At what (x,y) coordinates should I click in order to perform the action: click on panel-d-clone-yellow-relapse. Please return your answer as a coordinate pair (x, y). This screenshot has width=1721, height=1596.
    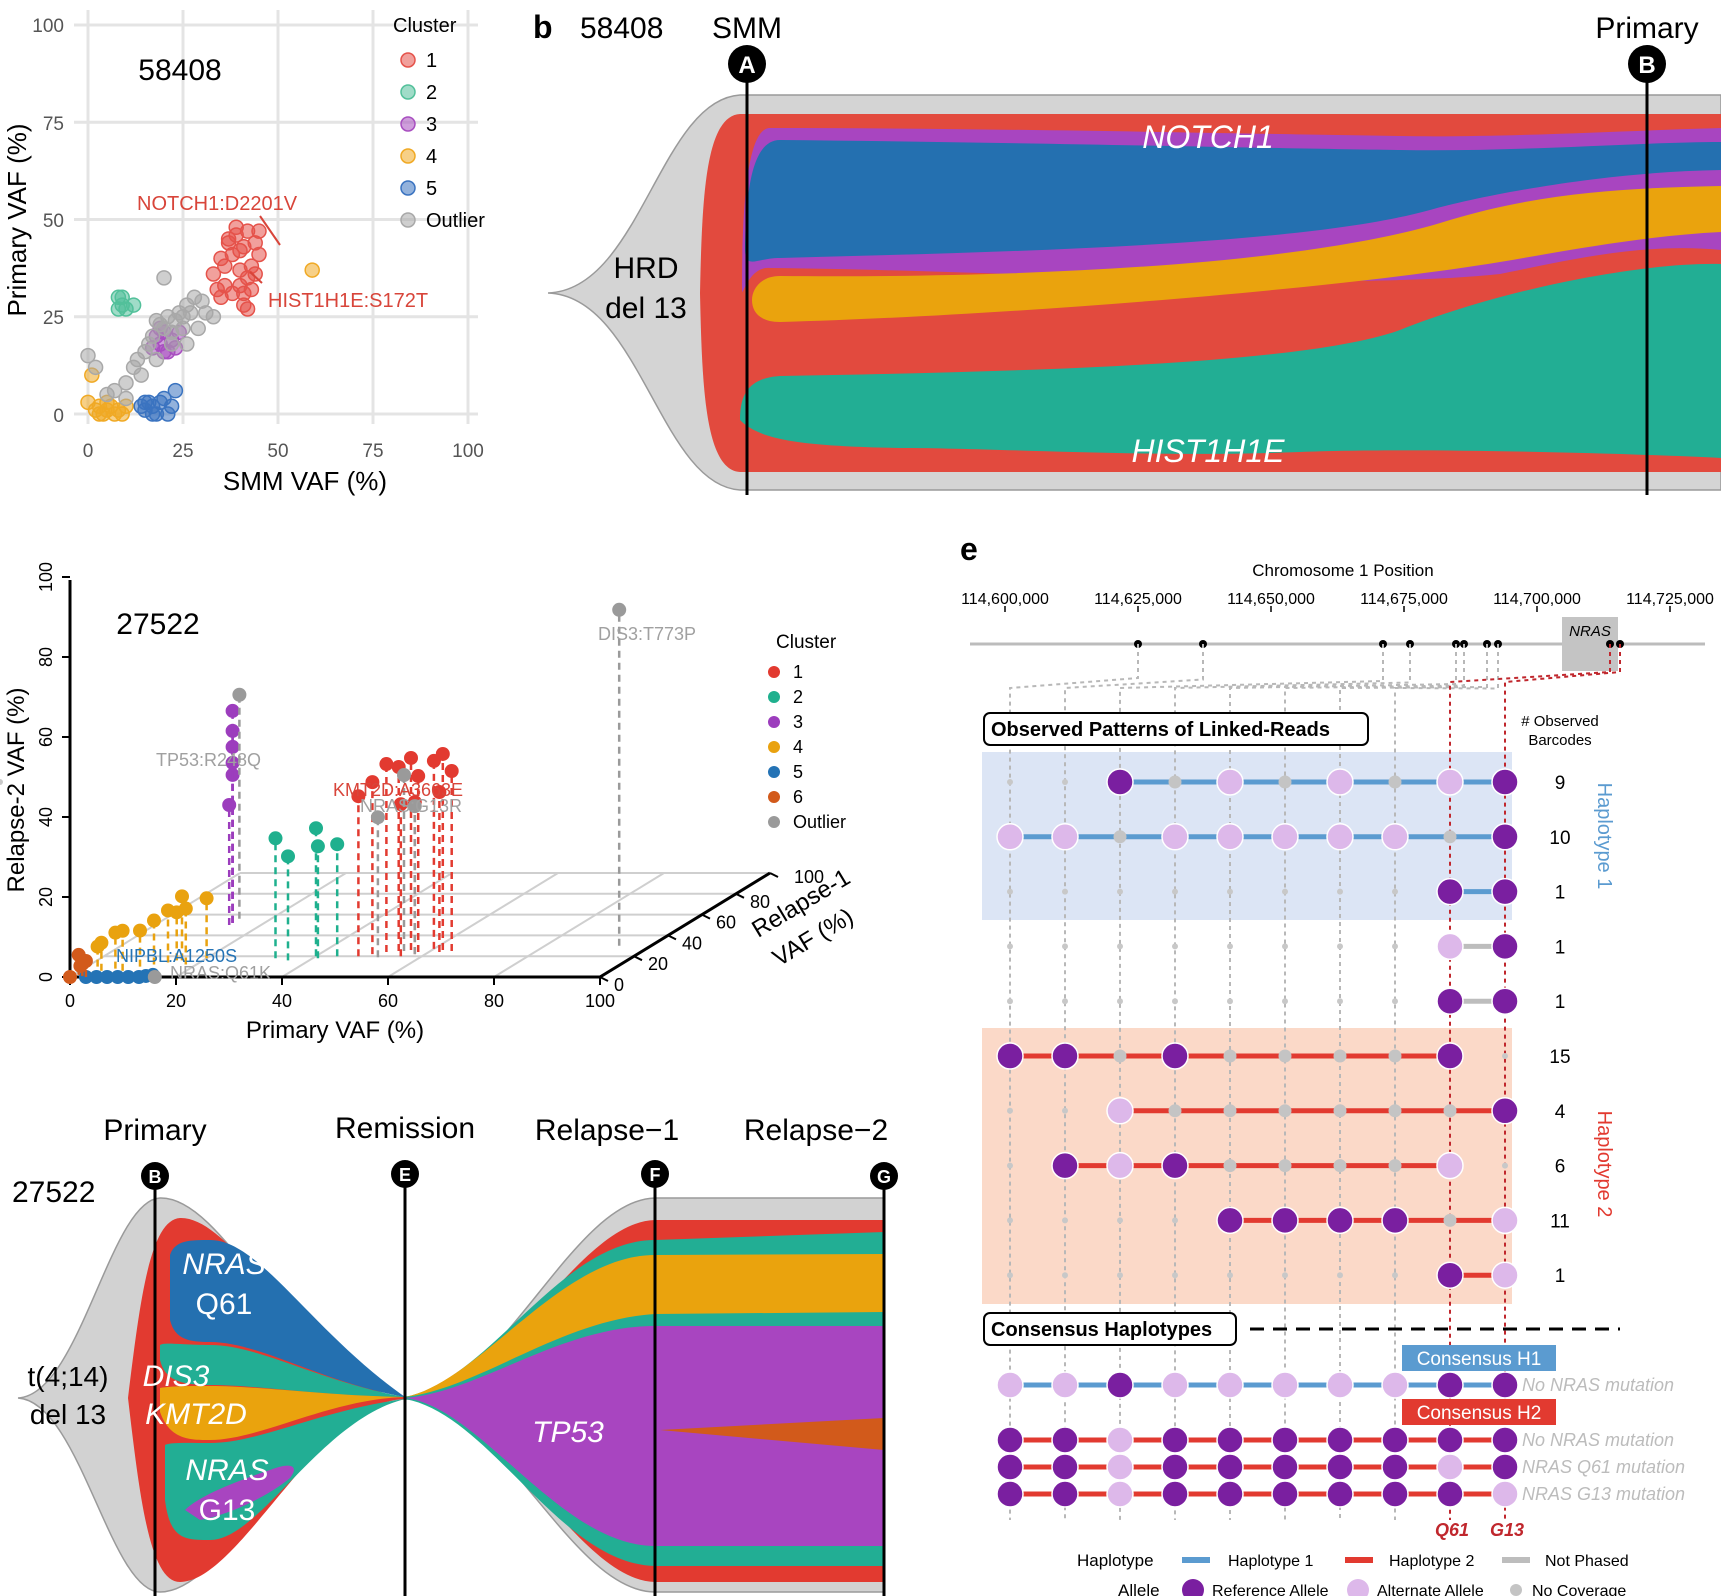
    Looking at the image, I should click on (644, 1325).